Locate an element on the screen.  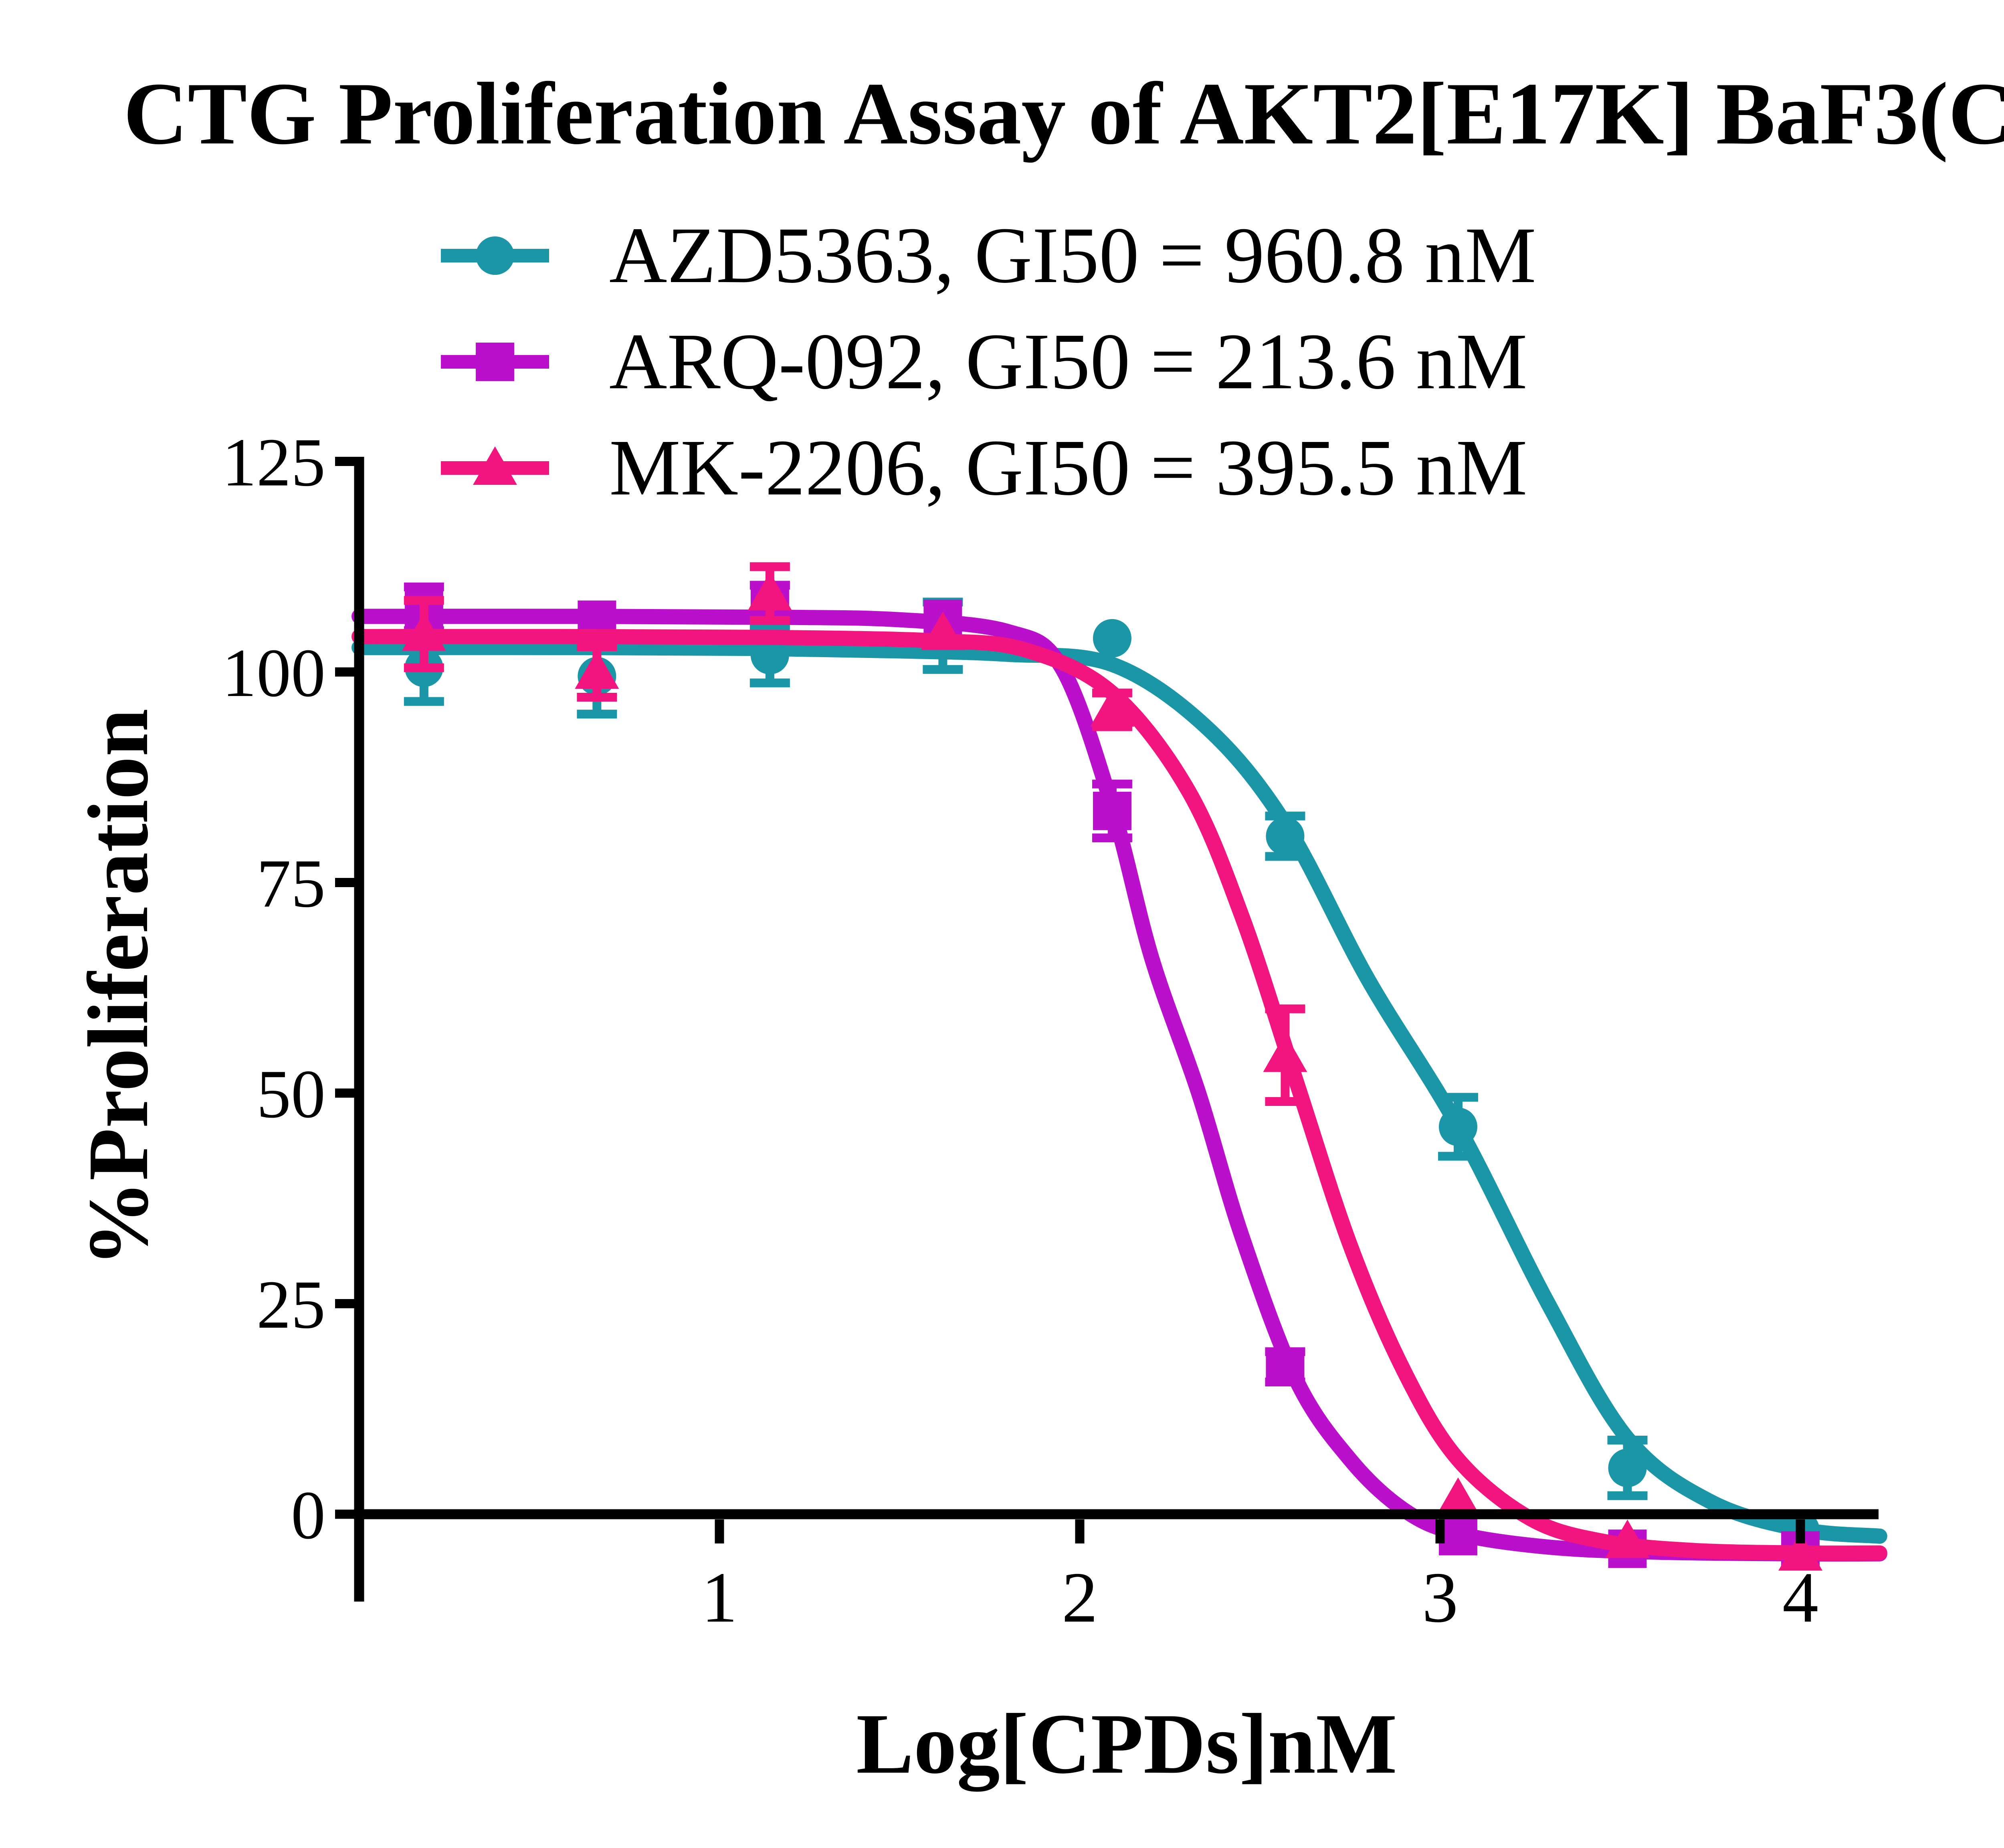
square-marker-icon is located at coordinates (495, 361).